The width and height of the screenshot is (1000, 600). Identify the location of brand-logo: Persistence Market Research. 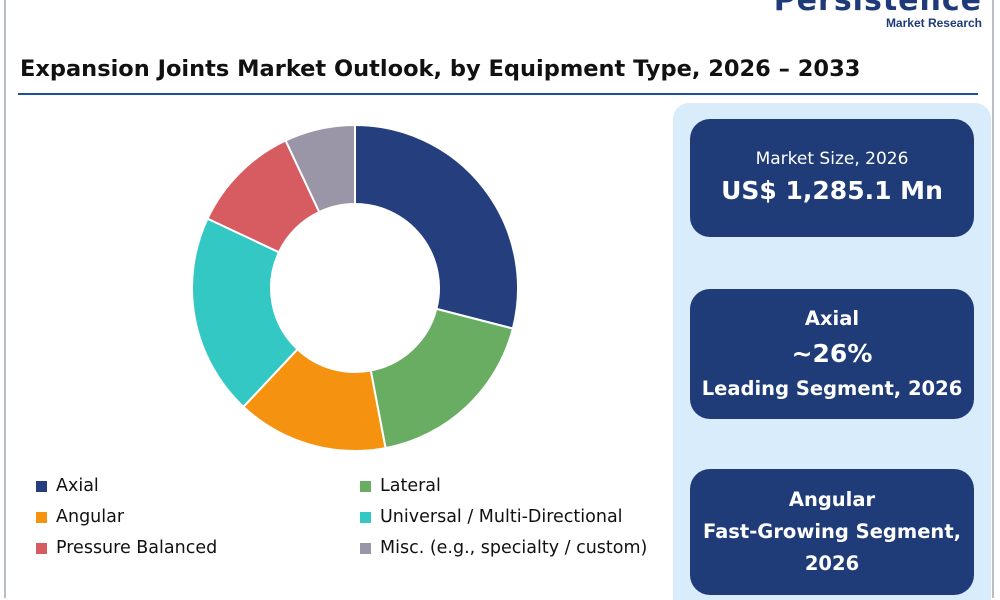
(878, 15).